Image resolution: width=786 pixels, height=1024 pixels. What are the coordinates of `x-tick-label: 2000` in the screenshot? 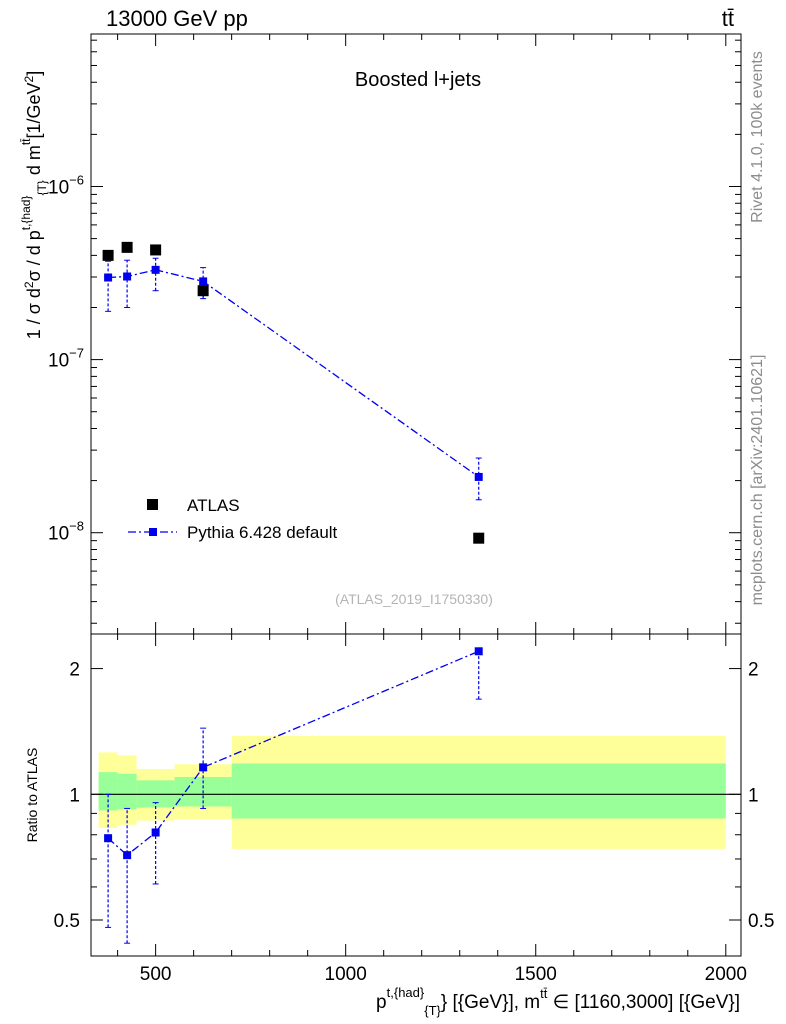 It's located at (726, 974).